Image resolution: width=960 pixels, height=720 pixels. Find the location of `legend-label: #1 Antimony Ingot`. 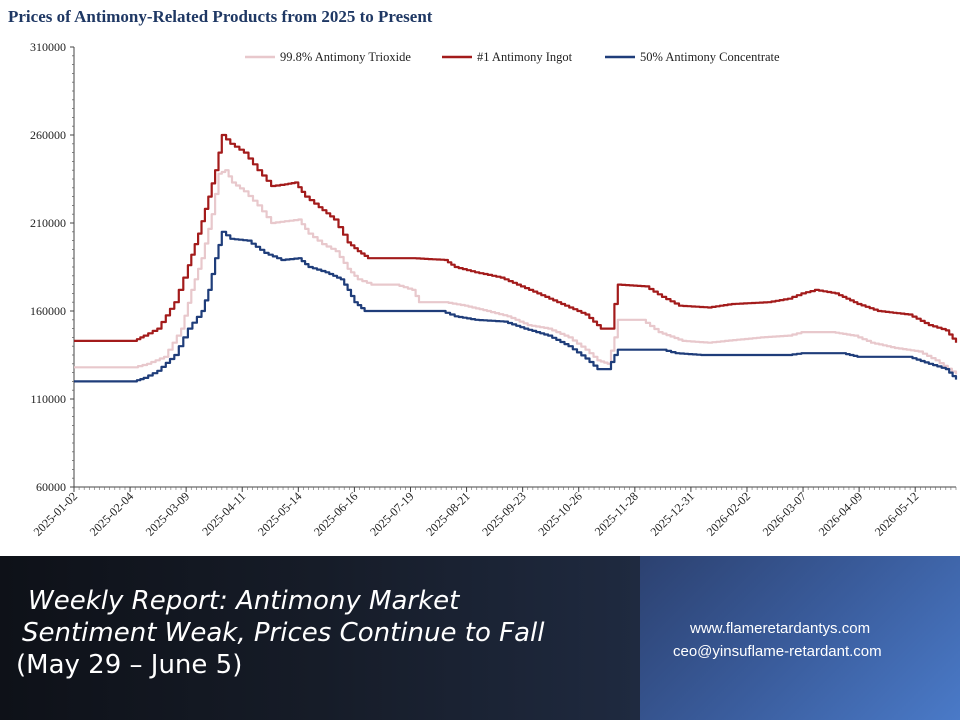

legend-label: #1 Antimony Ingot is located at coordinates (525, 57).